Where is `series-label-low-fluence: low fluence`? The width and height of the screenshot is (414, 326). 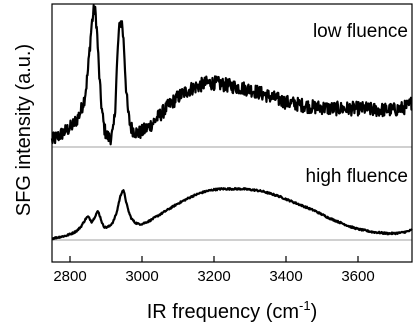
series-label-low-fluence: low fluence is located at coordinates (360, 31).